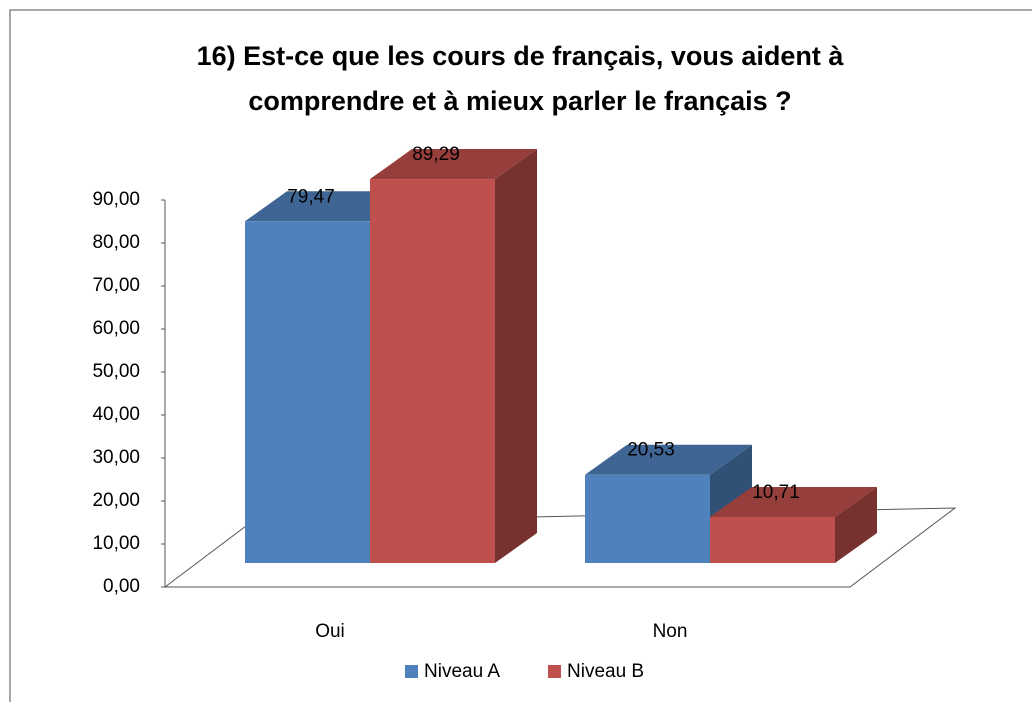  What do you see at coordinates (776, 492) in the screenshot?
I see `data-label: 10,71` at bounding box center [776, 492].